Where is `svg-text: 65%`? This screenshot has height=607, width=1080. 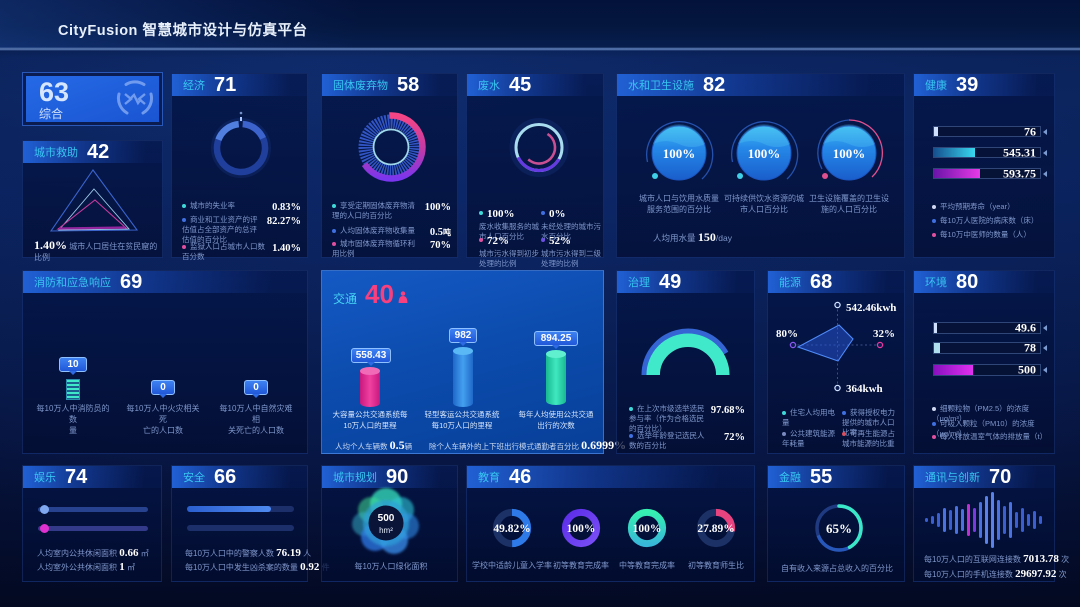
svg-text: 65% is located at coordinates (839, 528).